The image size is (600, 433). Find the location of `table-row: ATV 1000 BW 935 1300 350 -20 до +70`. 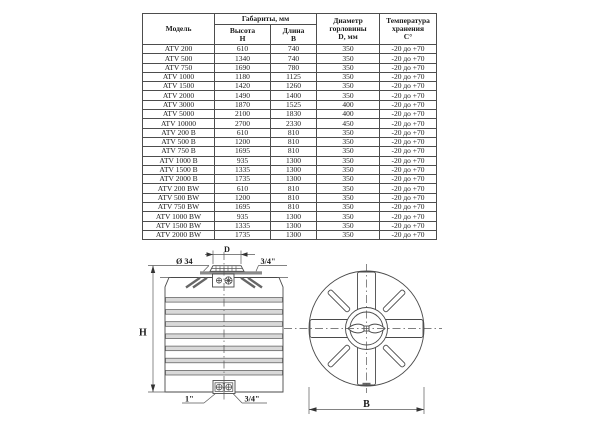

table-row: ATV 1000 BW 935 1300 350 -20 до +70 is located at coordinates (289, 216).